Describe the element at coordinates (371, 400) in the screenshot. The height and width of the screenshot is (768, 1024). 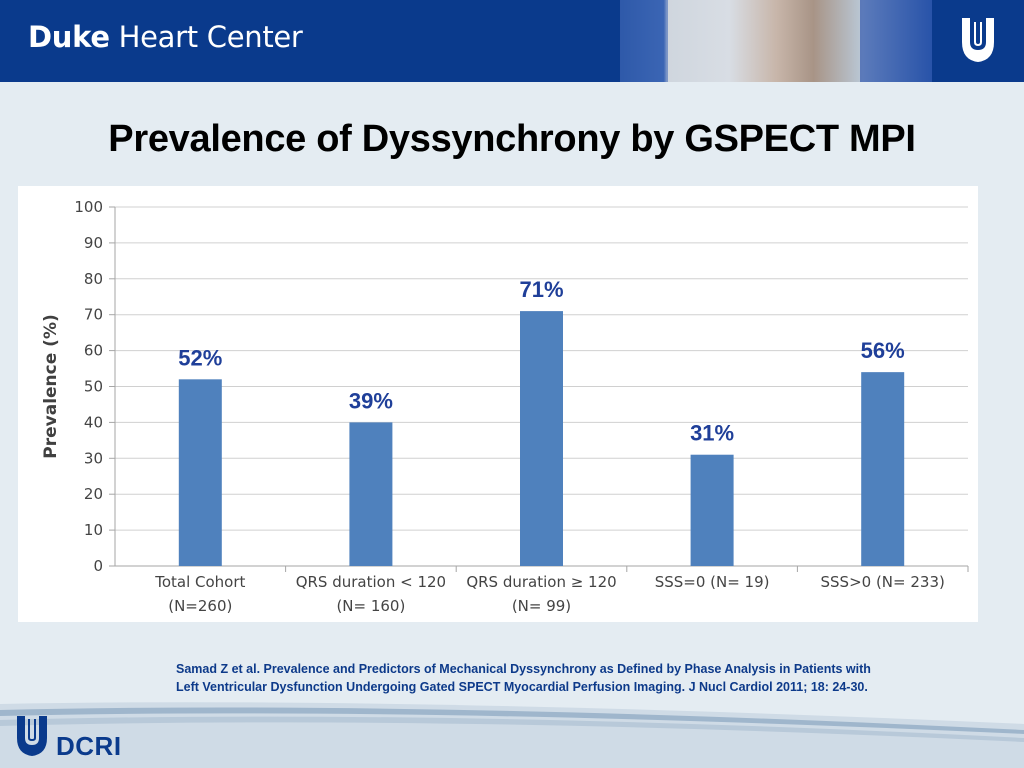
I see `data-label: 39%` at that location.